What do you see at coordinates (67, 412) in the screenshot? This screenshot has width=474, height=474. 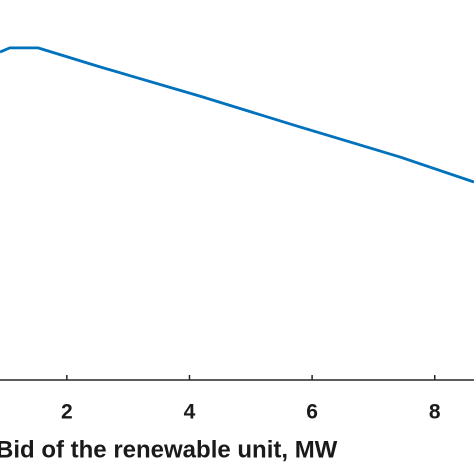 I see `x-tick-label: 2` at bounding box center [67, 412].